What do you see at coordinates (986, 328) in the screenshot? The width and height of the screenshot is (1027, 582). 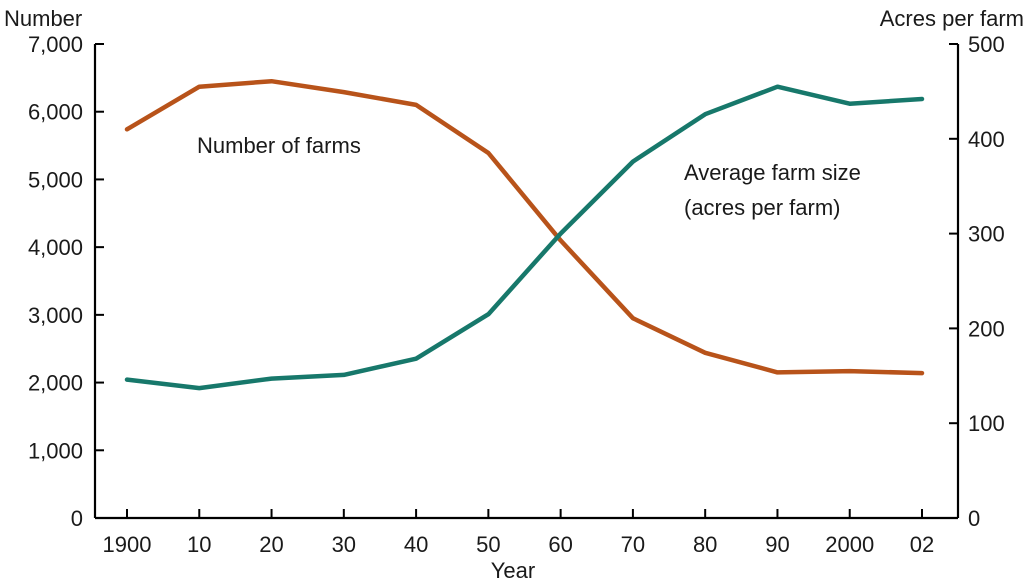 I see `right-tick-label: 200` at bounding box center [986, 328].